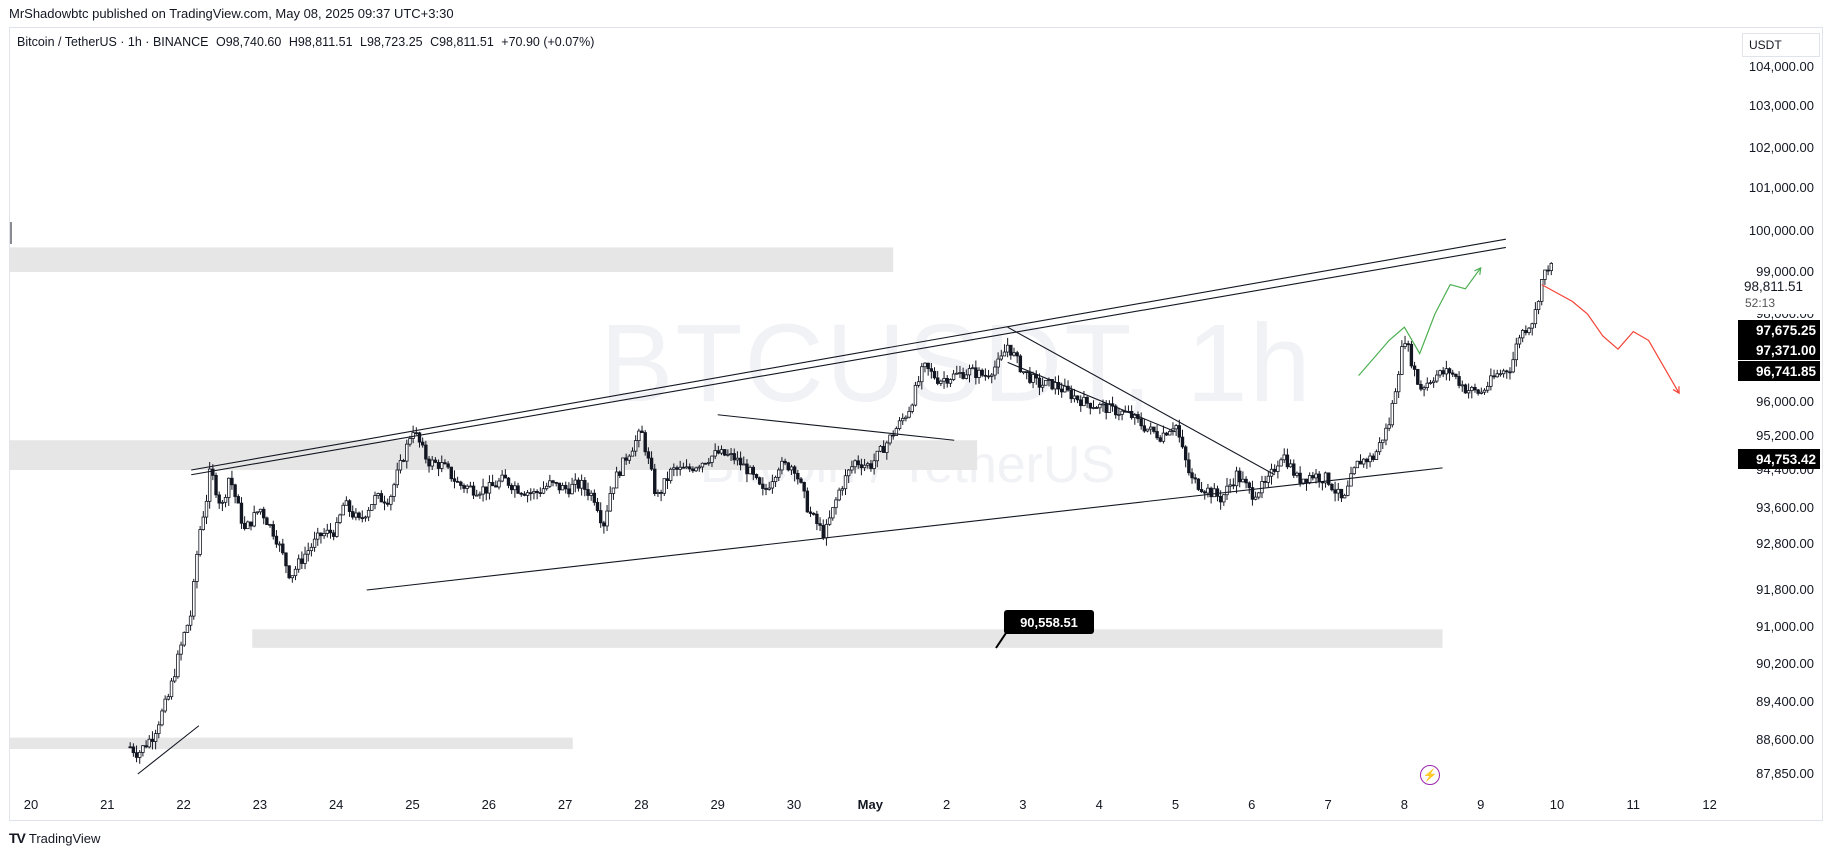  Describe the element at coordinates (107, 804) in the screenshot. I see `x-tick-label: 21` at that location.